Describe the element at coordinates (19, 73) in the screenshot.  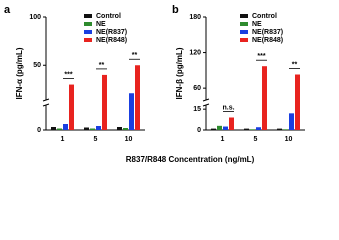
I see `y-axis-title: IFN-α (pg/mL)` at that location.